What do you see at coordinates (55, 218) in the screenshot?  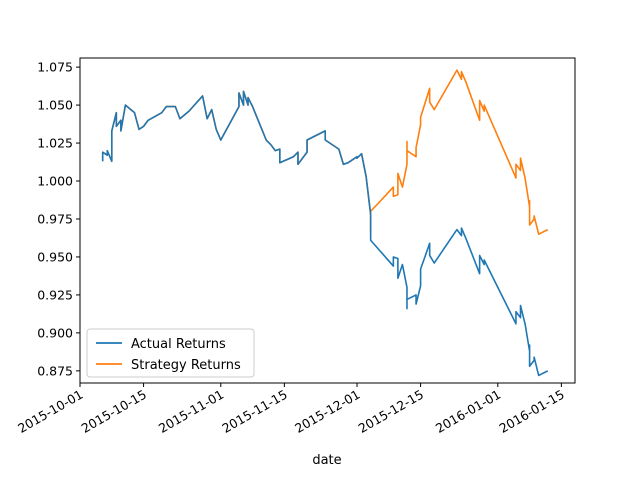 I see `y-tick-label: 0.975` at bounding box center [55, 218].